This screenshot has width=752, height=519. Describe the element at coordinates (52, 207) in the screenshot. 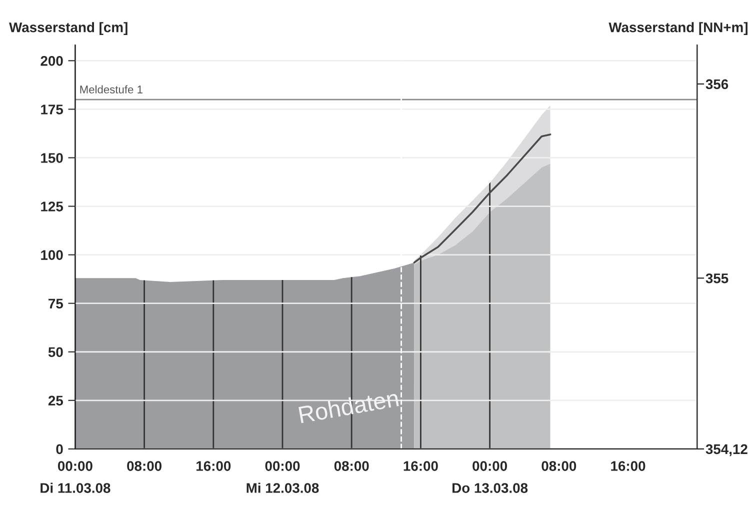

I see `y-tick-label: 125` at that location.